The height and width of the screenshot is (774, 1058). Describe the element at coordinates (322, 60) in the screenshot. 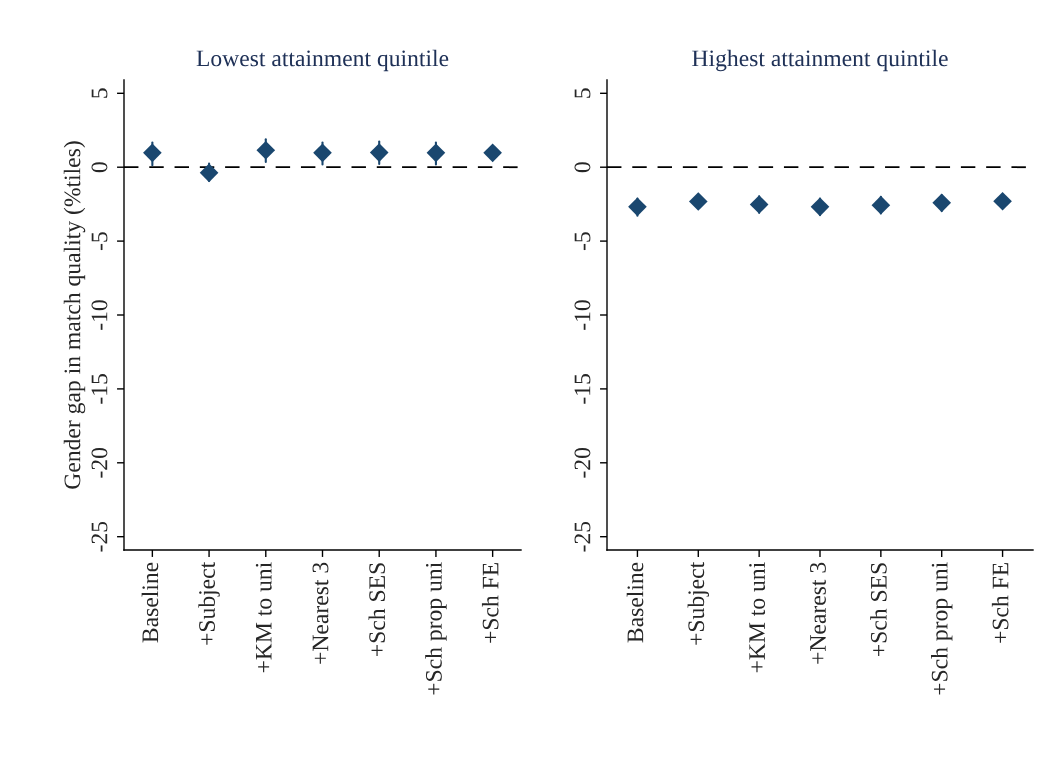

I see `chart-title: Lowest attainment quintile` at that location.